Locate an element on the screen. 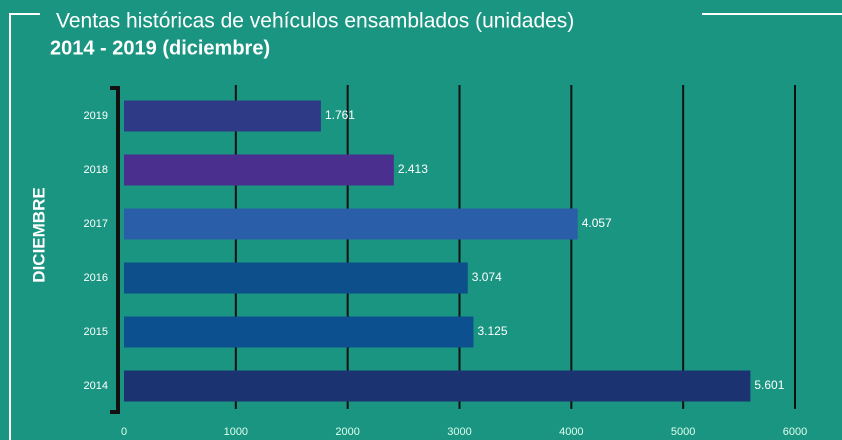  chart-subtitle: 2014 - 2019 (diciembre) is located at coordinates (160, 48).